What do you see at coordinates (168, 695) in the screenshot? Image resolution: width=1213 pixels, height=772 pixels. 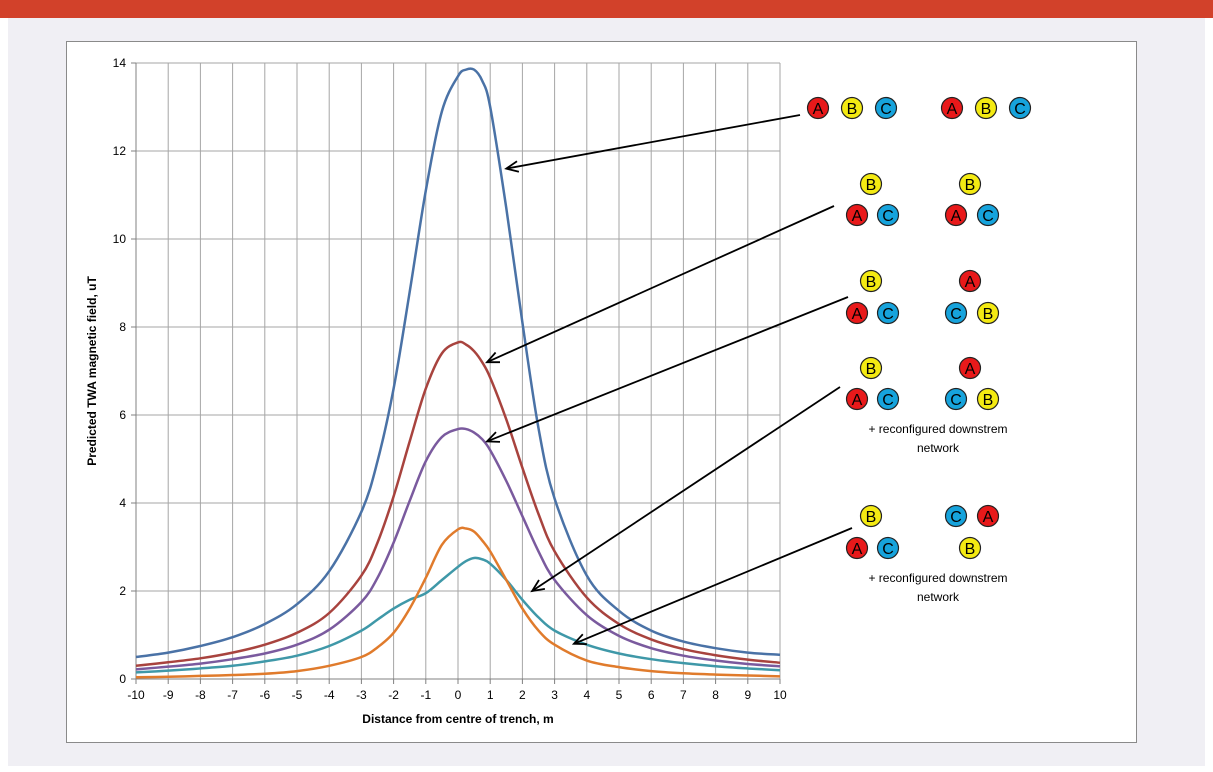 I see `x-tick-label: -9` at bounding box center [168, 695].